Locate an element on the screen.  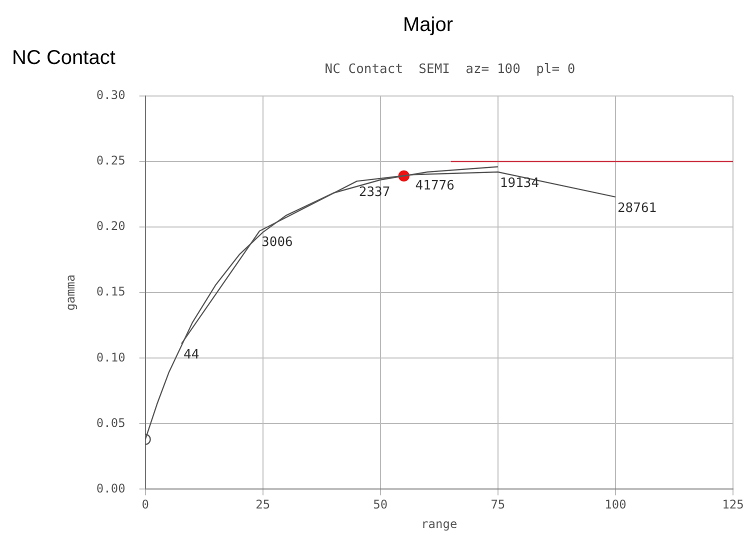
x-axis-title: range is located at coordinates (439, 523).